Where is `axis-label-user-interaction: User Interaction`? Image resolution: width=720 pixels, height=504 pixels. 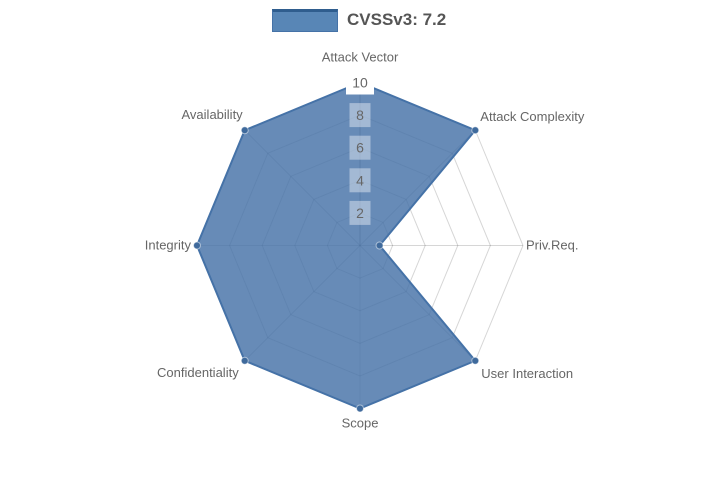 axis-label-user-interaction: User Interaction is located at coordinates (527, 373).